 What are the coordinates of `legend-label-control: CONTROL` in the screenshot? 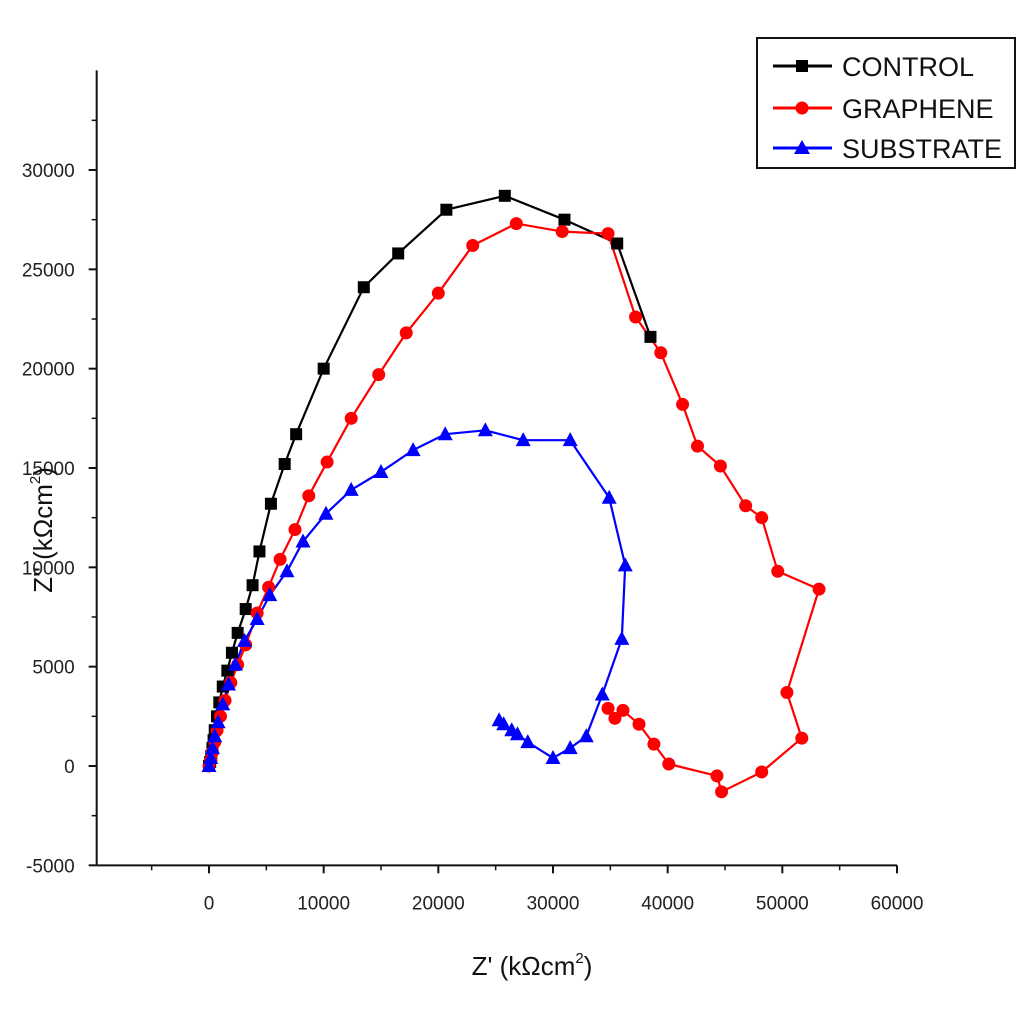 It's located at (908, 67).